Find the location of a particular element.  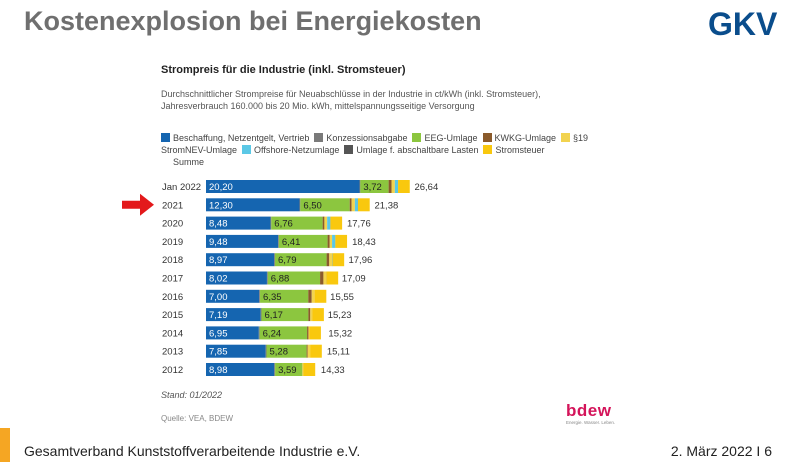

category-label: 2021 is located at coordinates (172, 205).